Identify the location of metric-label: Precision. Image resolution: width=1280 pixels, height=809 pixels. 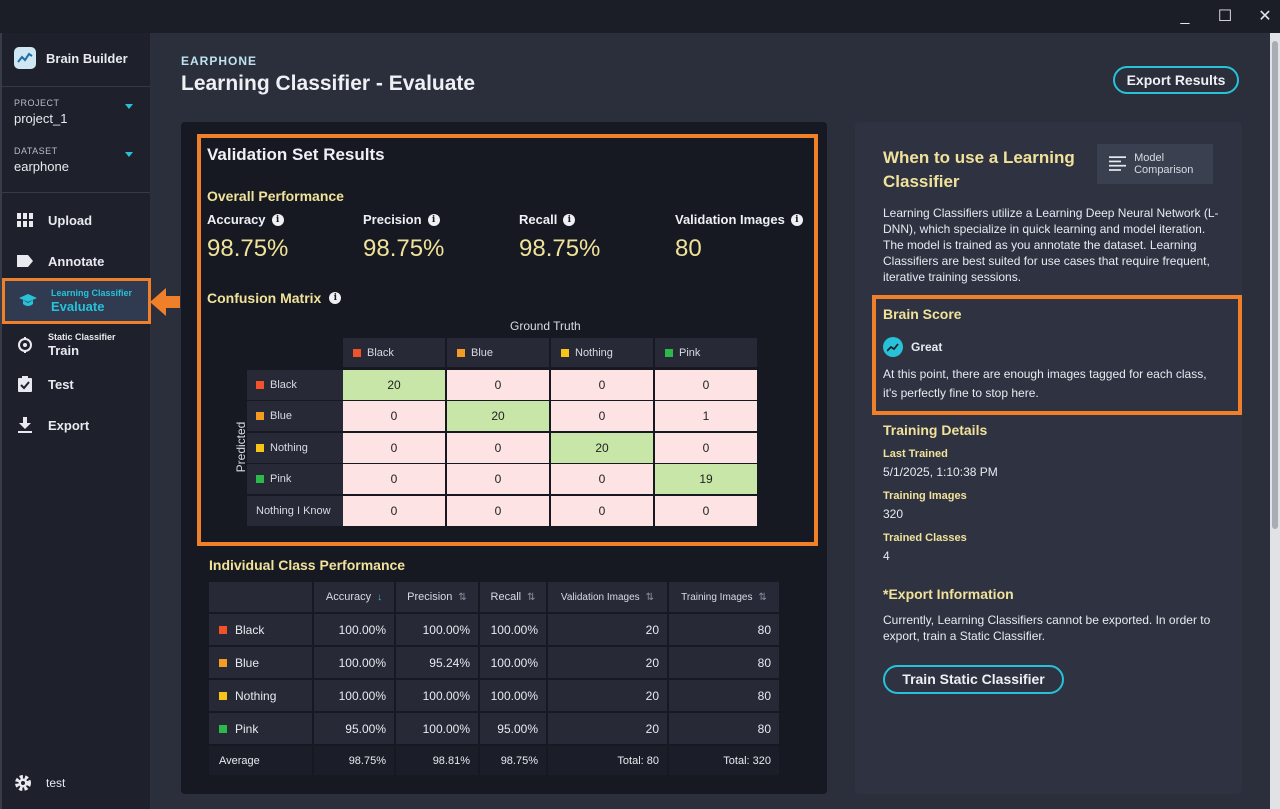
(392, 219).